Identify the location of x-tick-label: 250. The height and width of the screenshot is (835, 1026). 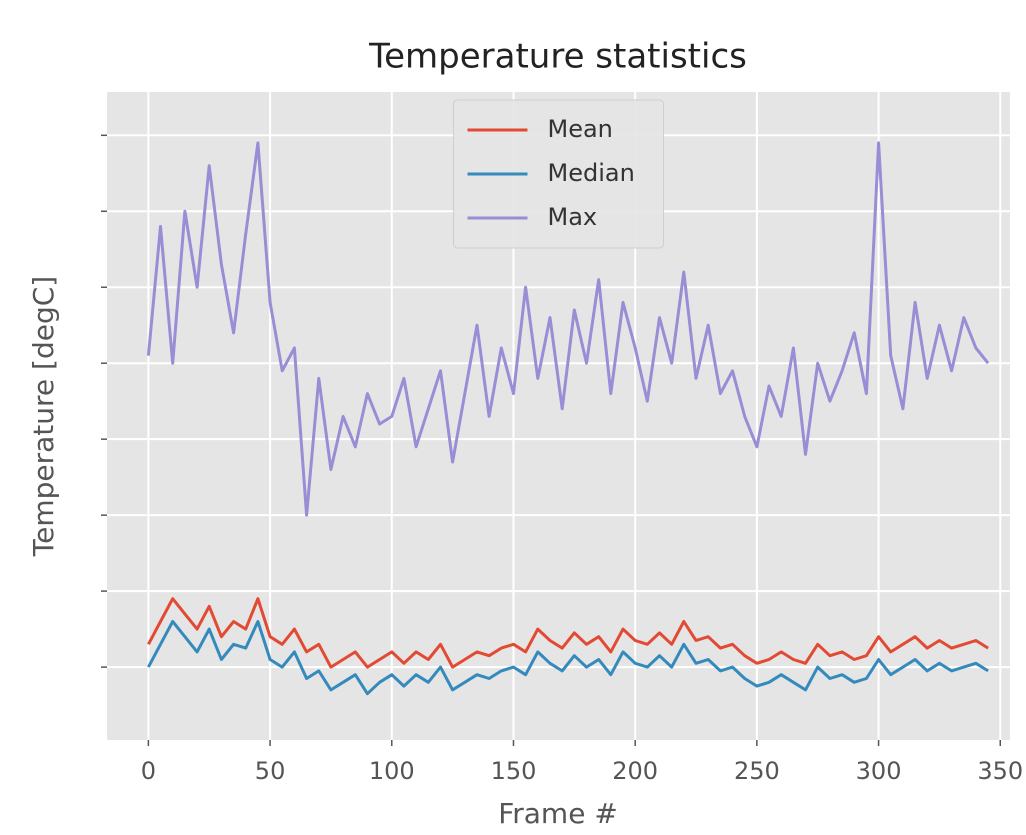
(757, 771).